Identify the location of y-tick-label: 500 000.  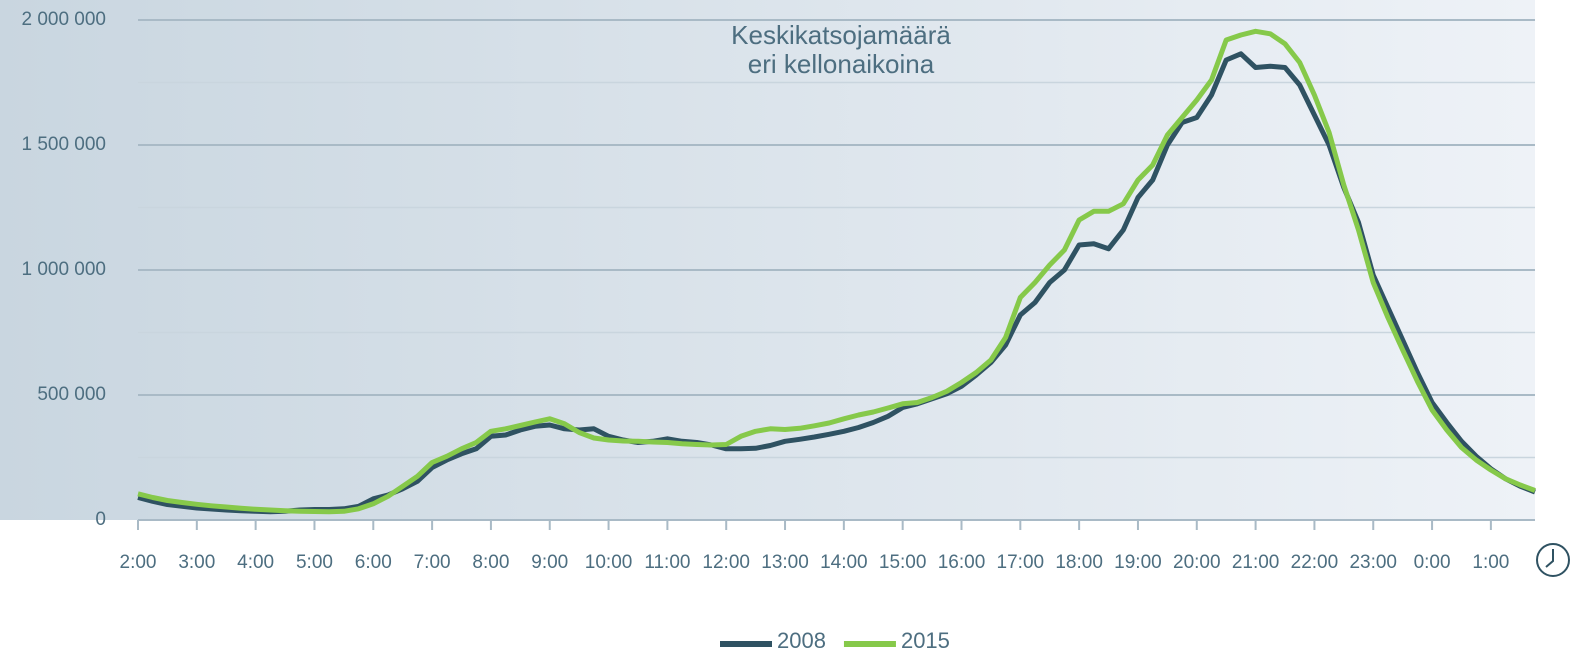
(71, 394).